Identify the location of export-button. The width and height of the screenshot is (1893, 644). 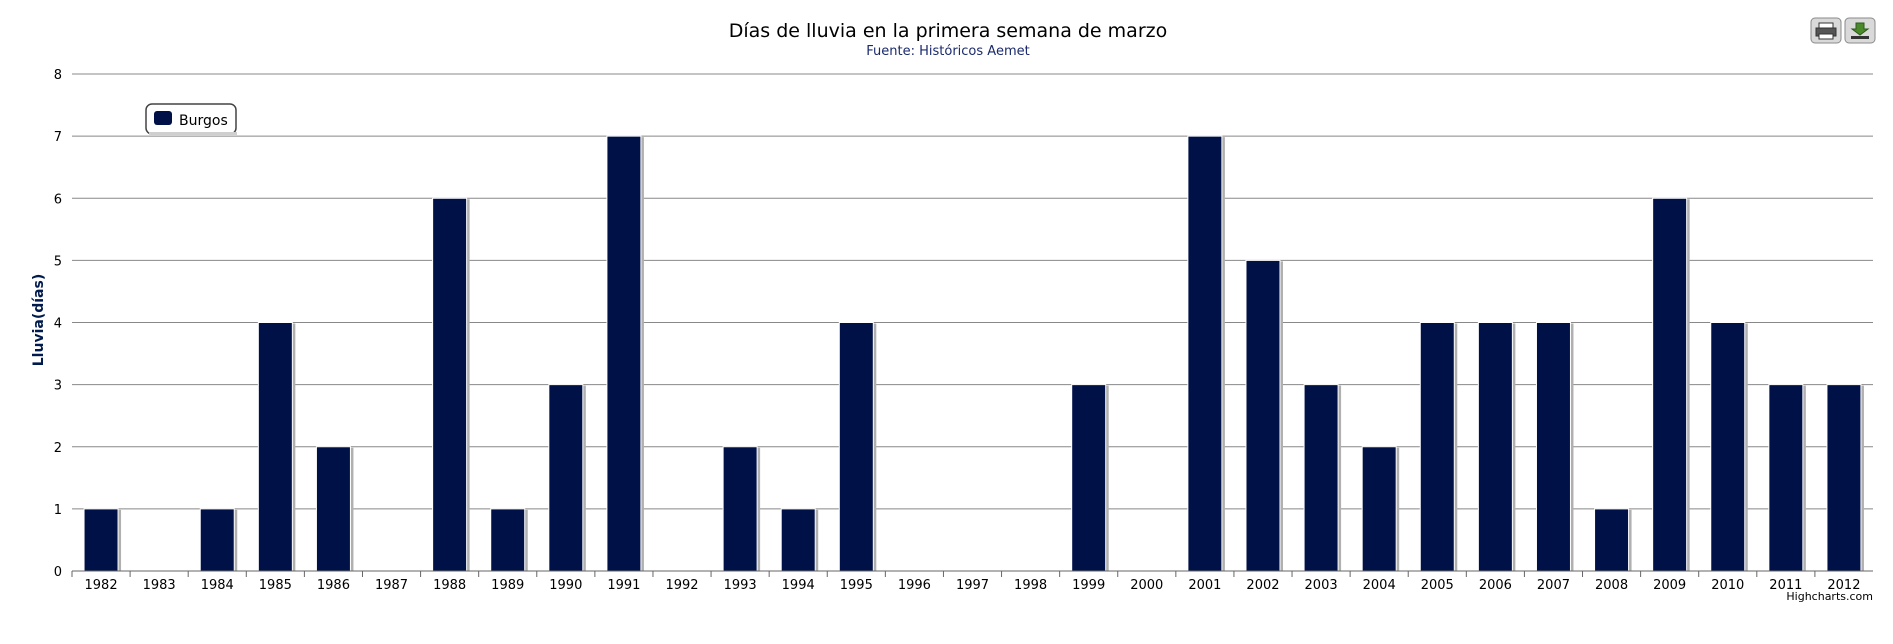
(1860, 30).